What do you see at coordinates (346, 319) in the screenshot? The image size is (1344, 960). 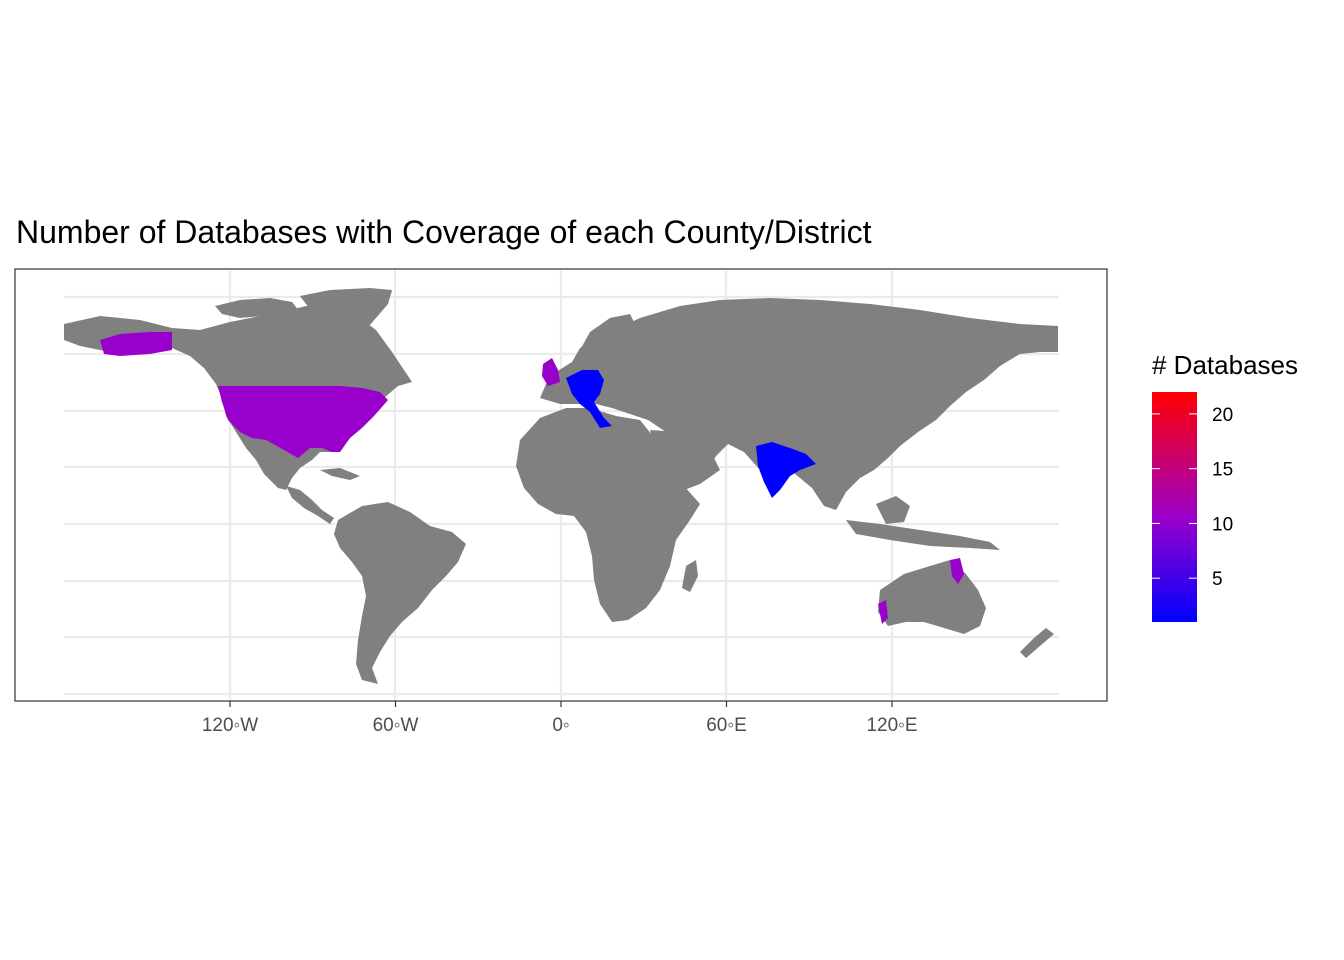 I see `greenland-landmass` at bounding box center [346, 319].